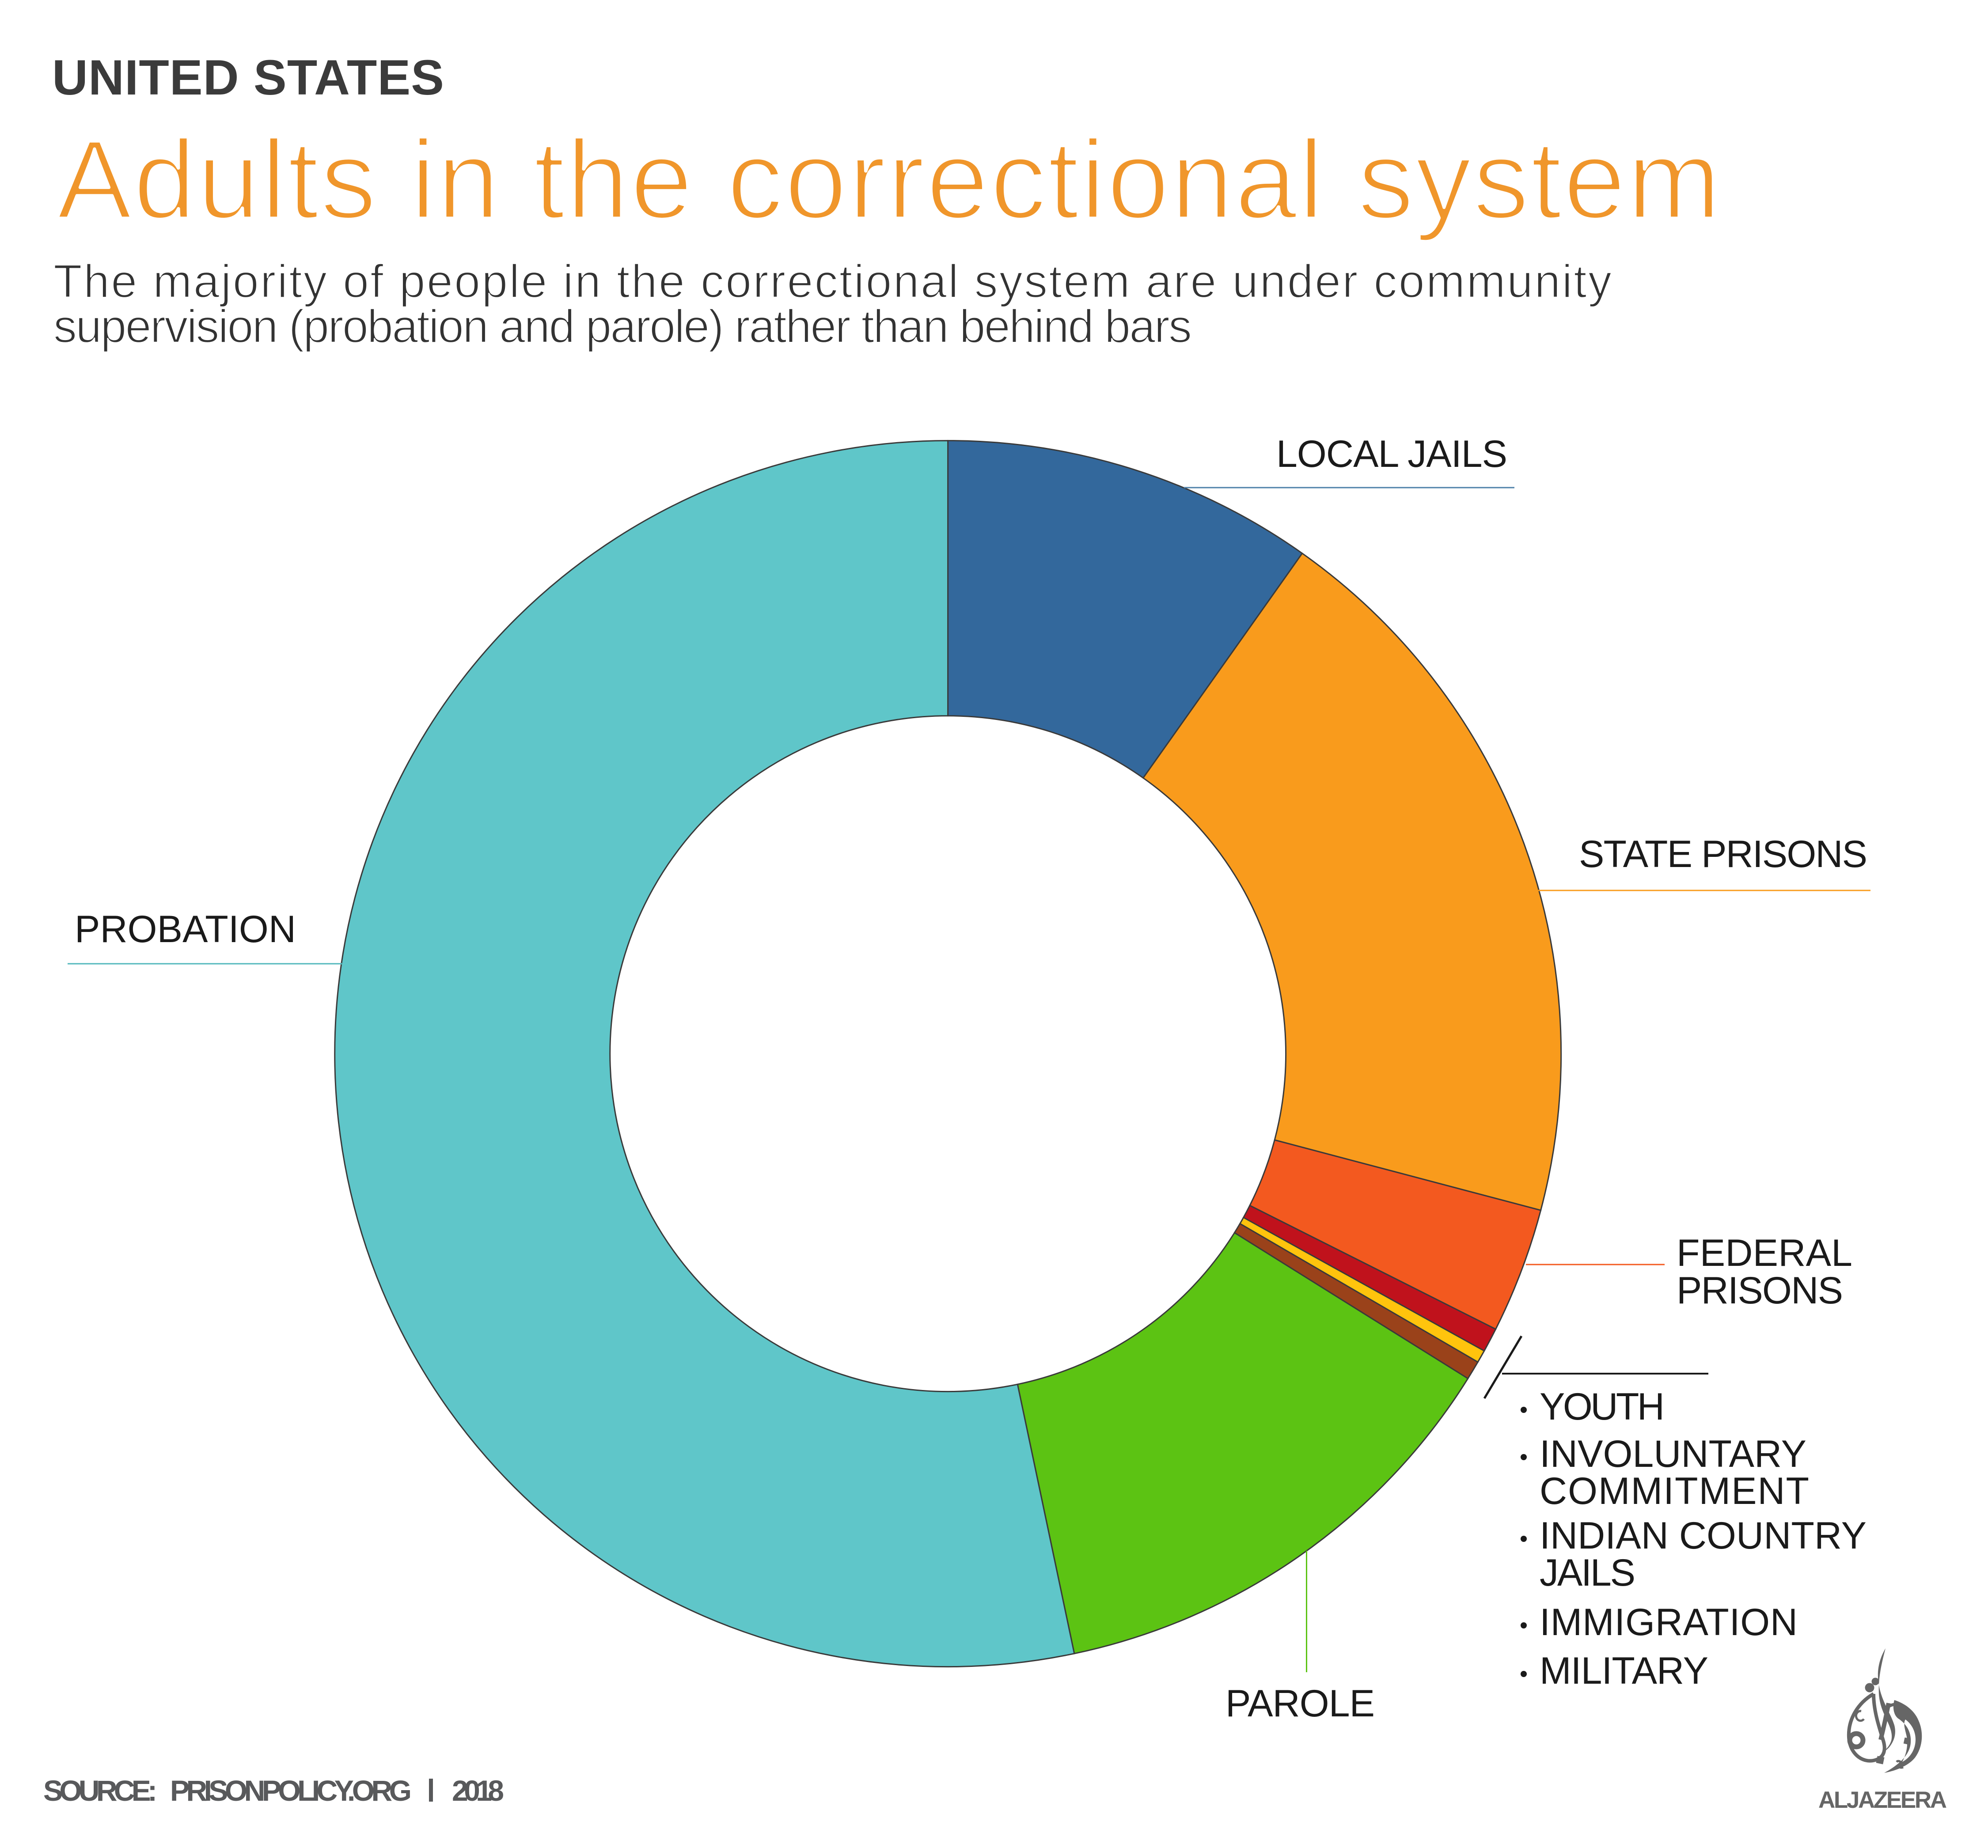 Image resolution: width=1988 pixels, height=1848 pixels. Describe the element at coordinates (1669, 1622) in the screenshot. I see `svg-text: IMMIGRATION` at that location.